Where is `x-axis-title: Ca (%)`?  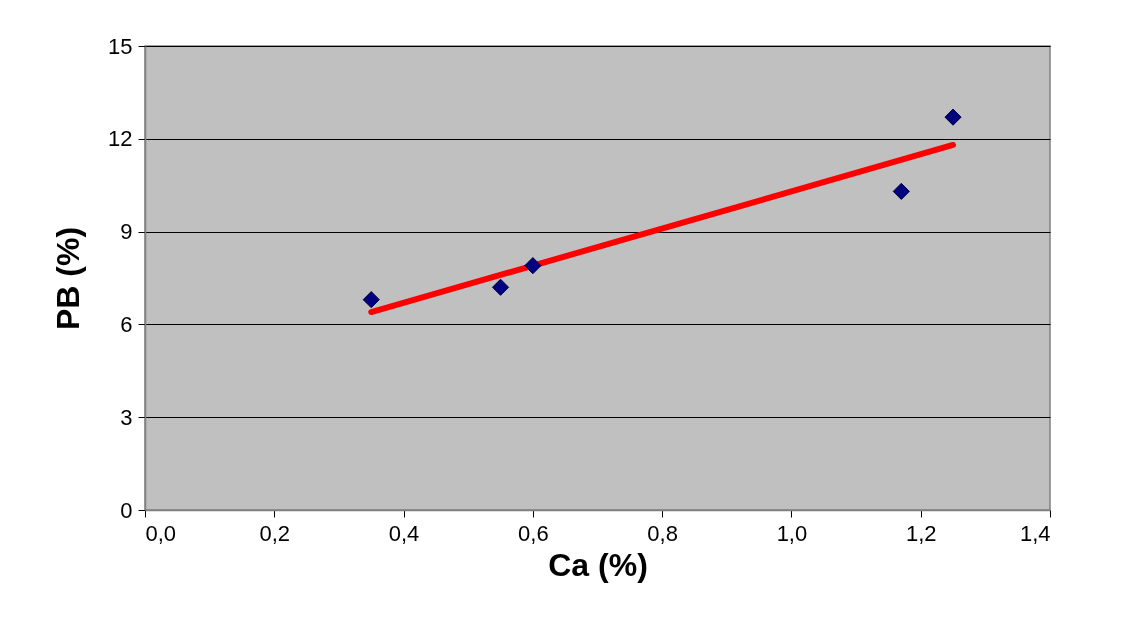 x-axis-title: Ca (%) is located at coordinates (598, 564).